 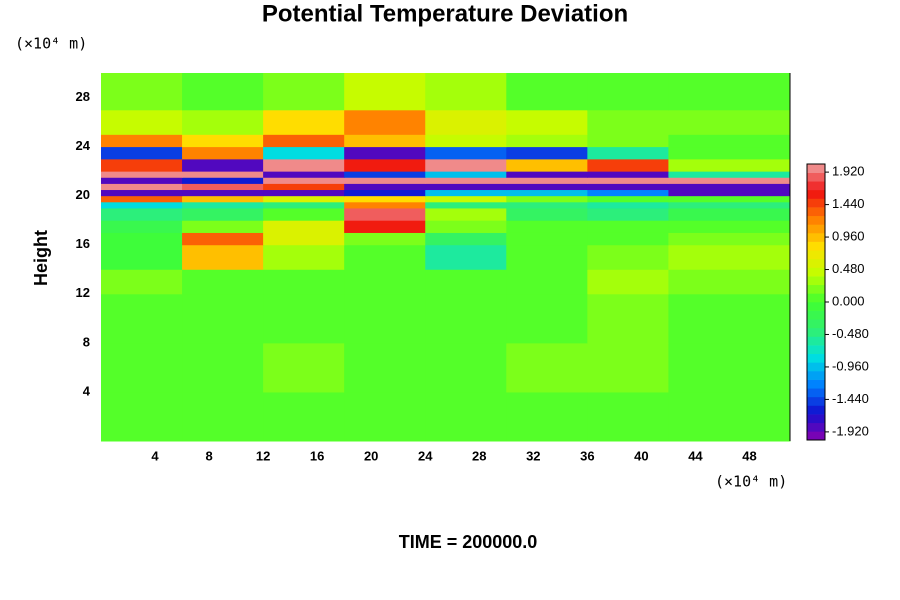 What do you see at coordinates (263, 455) in the screenshot?
I see `x-tick-label: 12` at bounding box center [263, 455].